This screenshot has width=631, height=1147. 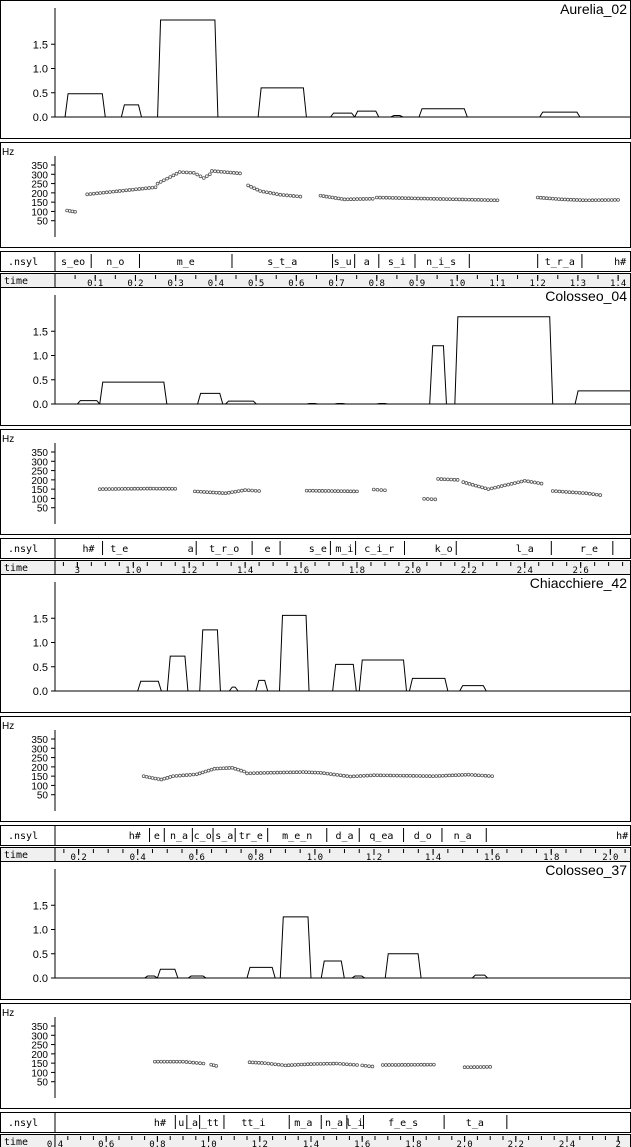 I want to click on time-tick-label: 1.6, so click(x=362, y=1143).